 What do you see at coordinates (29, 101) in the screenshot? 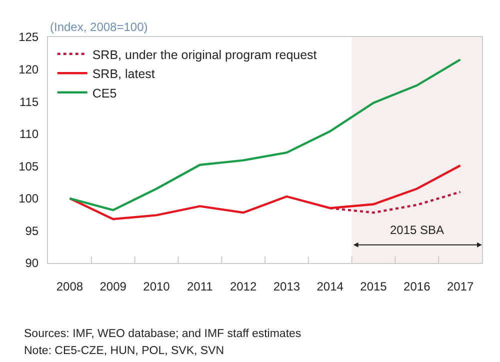
I see `y-tick-label: 115` at bounding box center [29, 101].